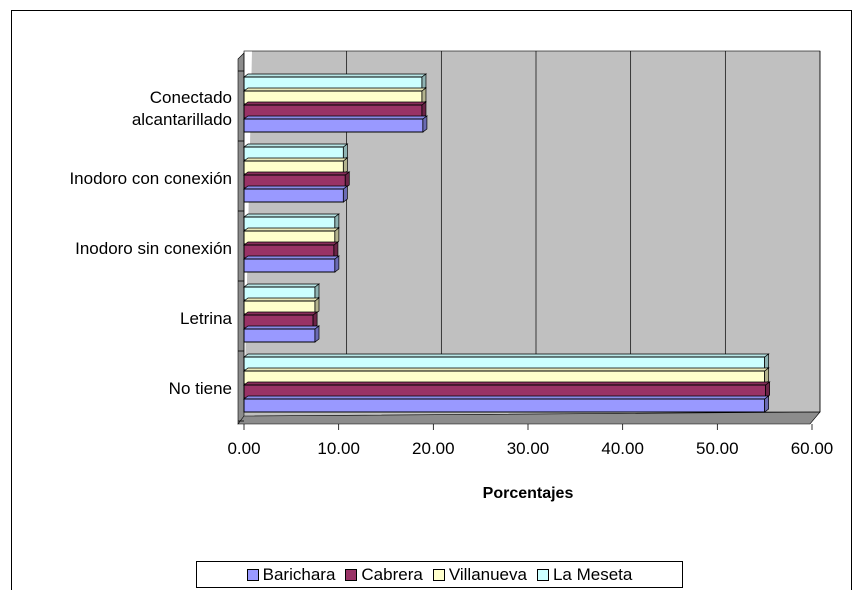  I want to click on x-tick-label: 60.00, so click(812, 448).